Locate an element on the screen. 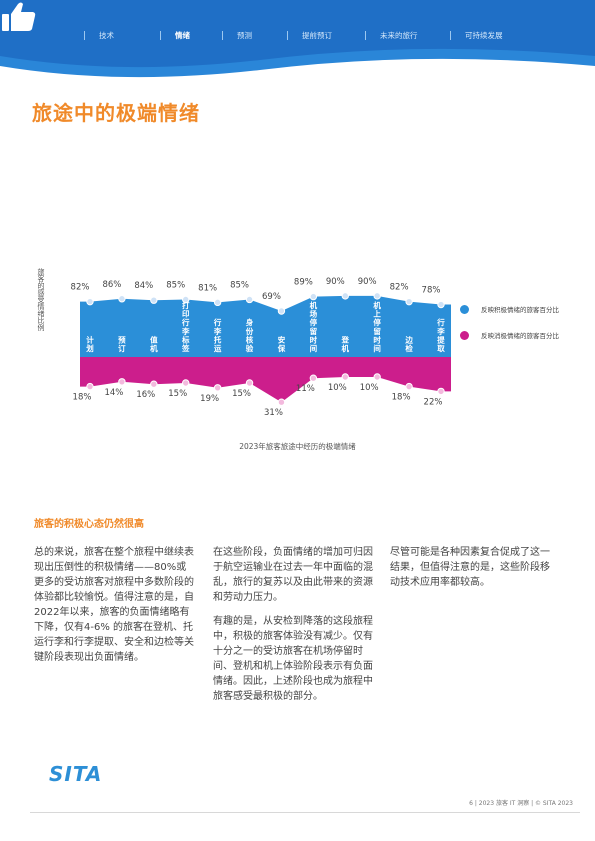 Image resolution: width=595 pixels, height=841 pixels. sita-logo: SITA is located at coordinates (76, 774).